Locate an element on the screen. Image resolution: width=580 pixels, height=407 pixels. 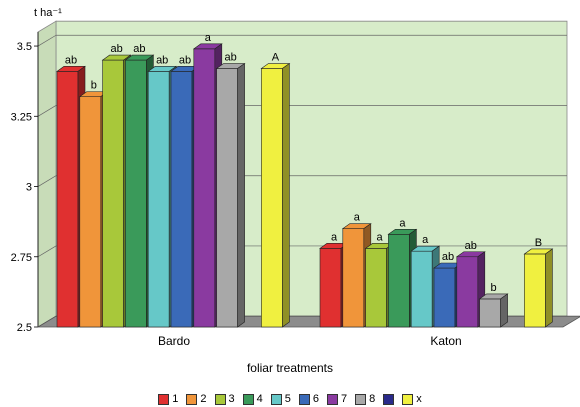
legend-item-5: 5 is located at coordinates (280, 399).